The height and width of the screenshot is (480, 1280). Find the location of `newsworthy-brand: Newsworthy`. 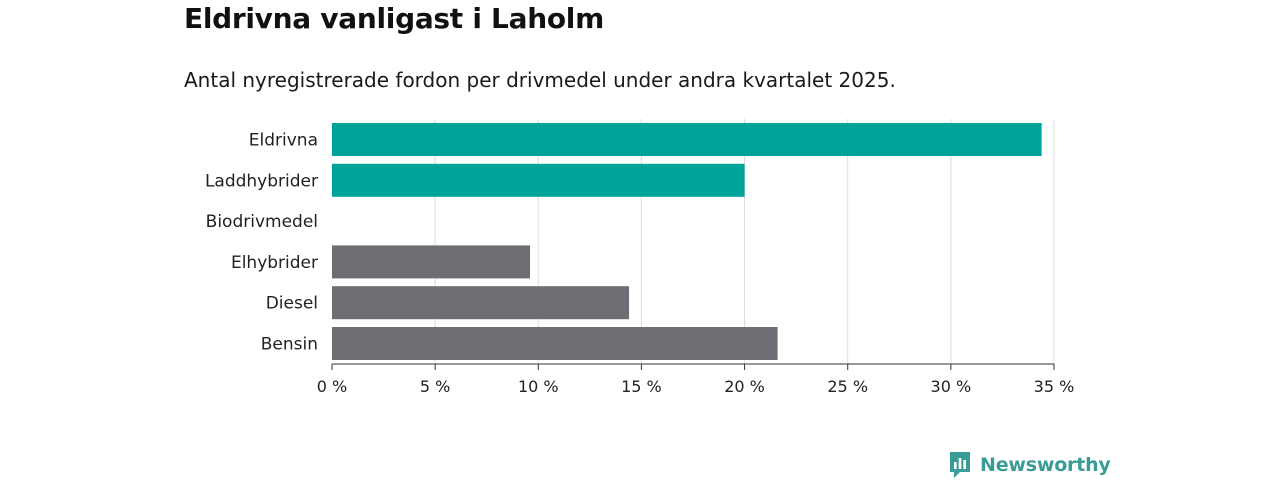

newsworthy-brand: Newsworthy is located at coordinates (1029, 465).